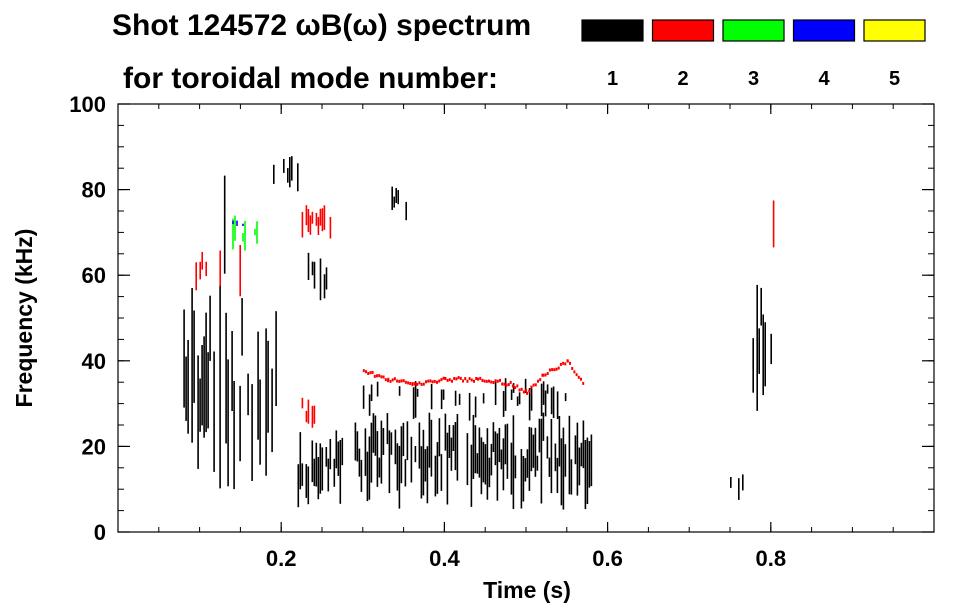  What do you see at coordinates (281, 558) in the screenshot?
I see `x-tick-label: 0.2` at bounding box center [281, 558].